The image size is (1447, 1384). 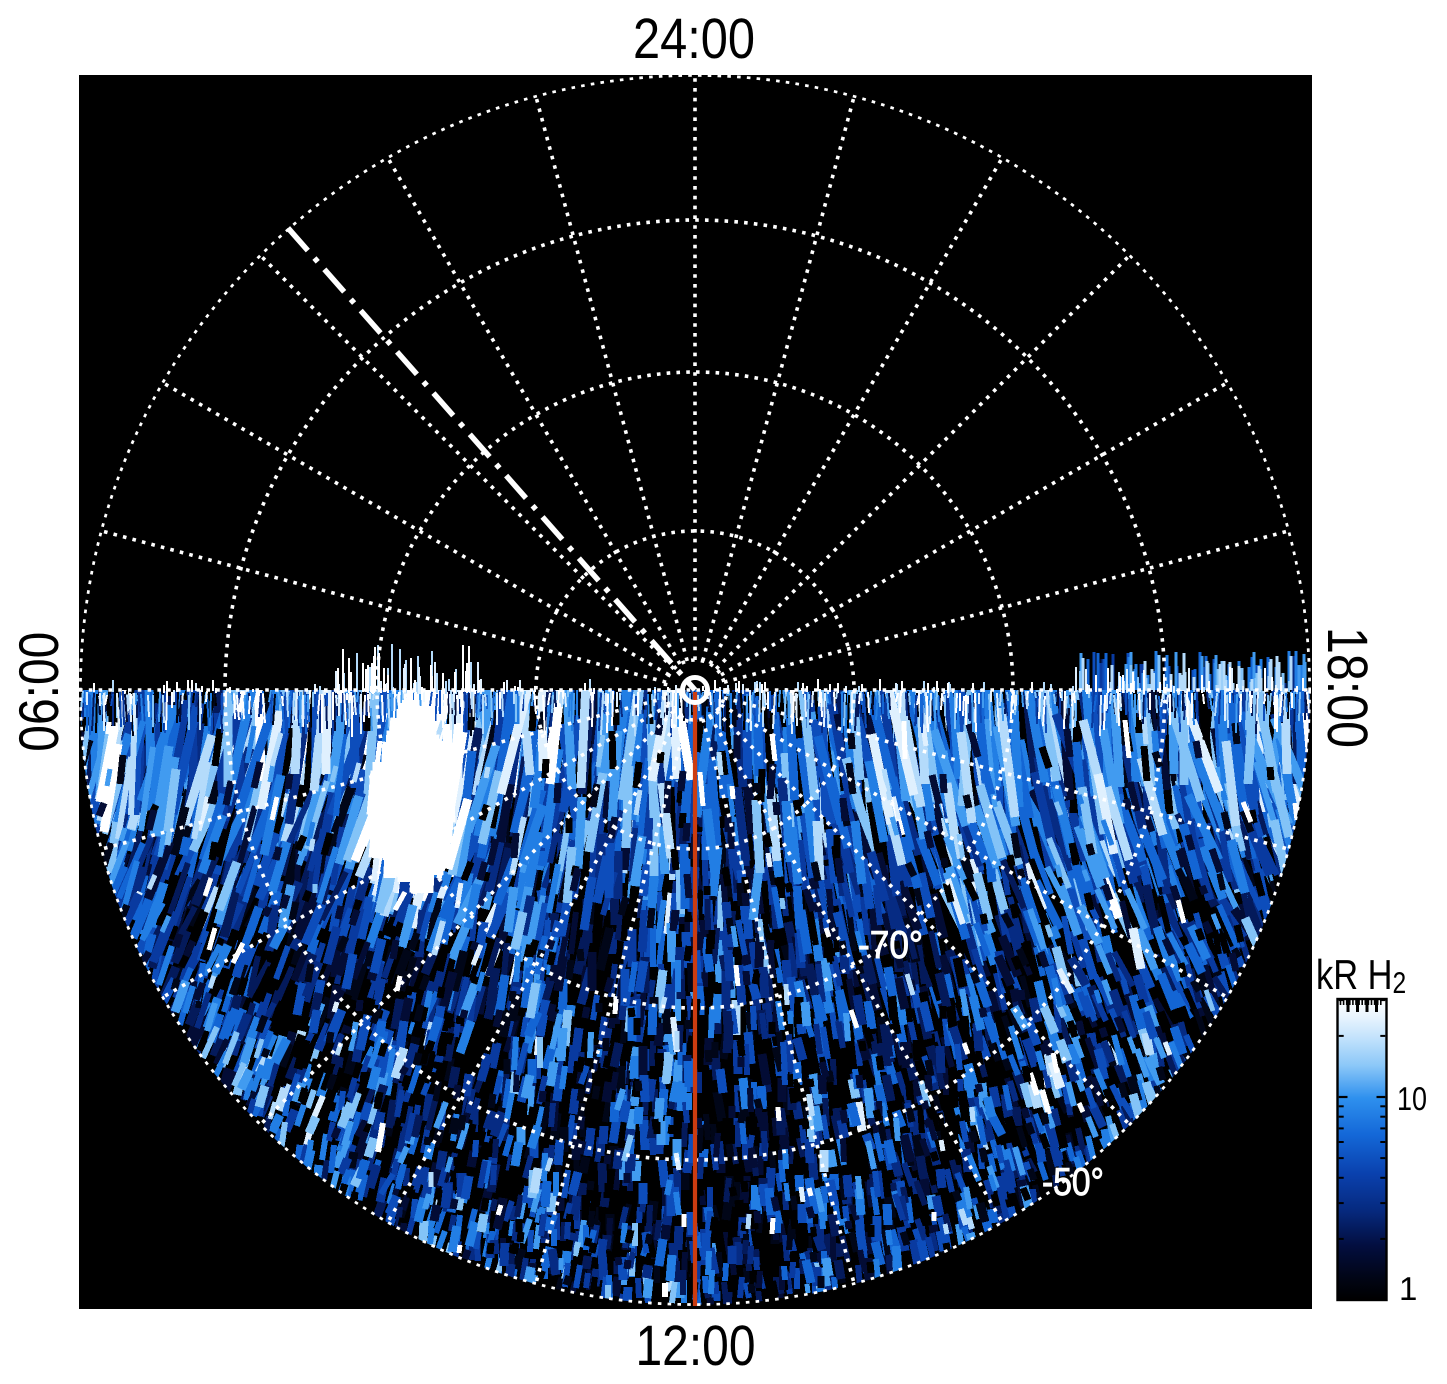 What do you see at coordinates (38, 692) in the screenshot?
I see `svg-text: 06:00` at bounding box center [38, 692].